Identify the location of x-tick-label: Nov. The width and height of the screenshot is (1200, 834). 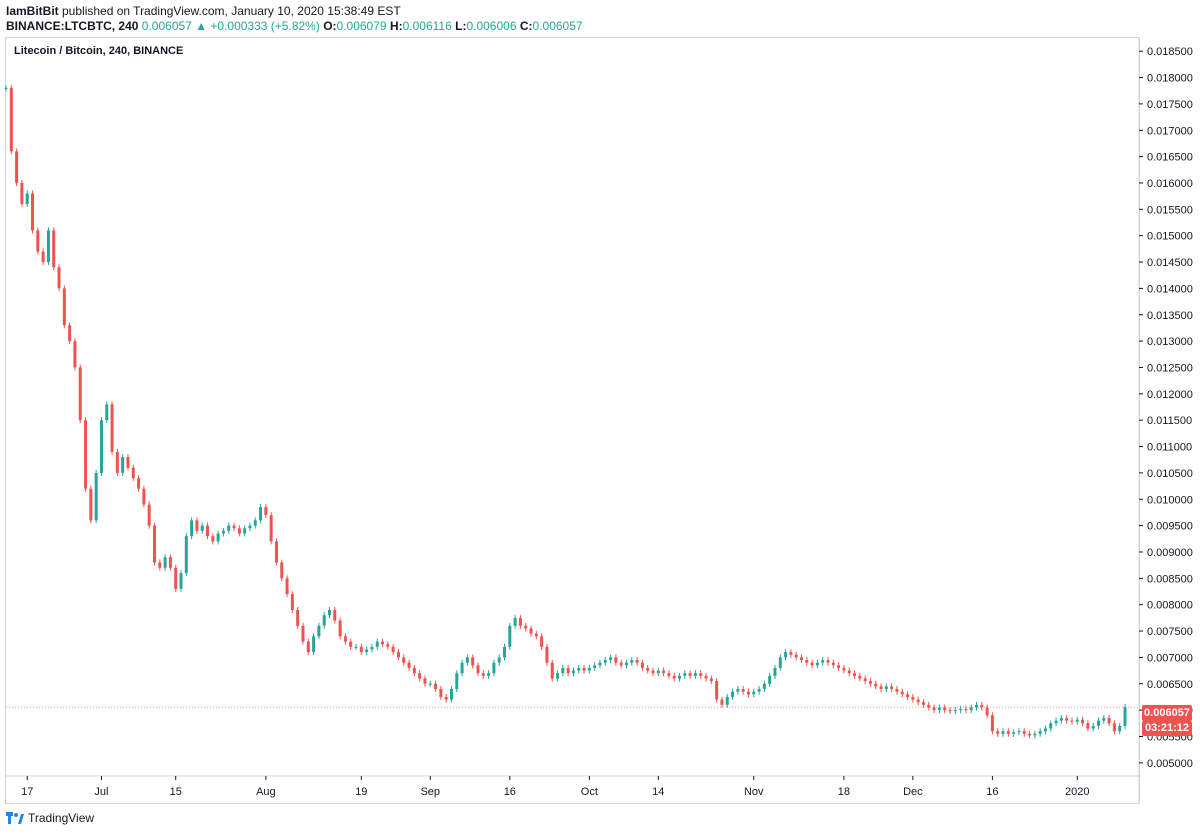
(754, 792).